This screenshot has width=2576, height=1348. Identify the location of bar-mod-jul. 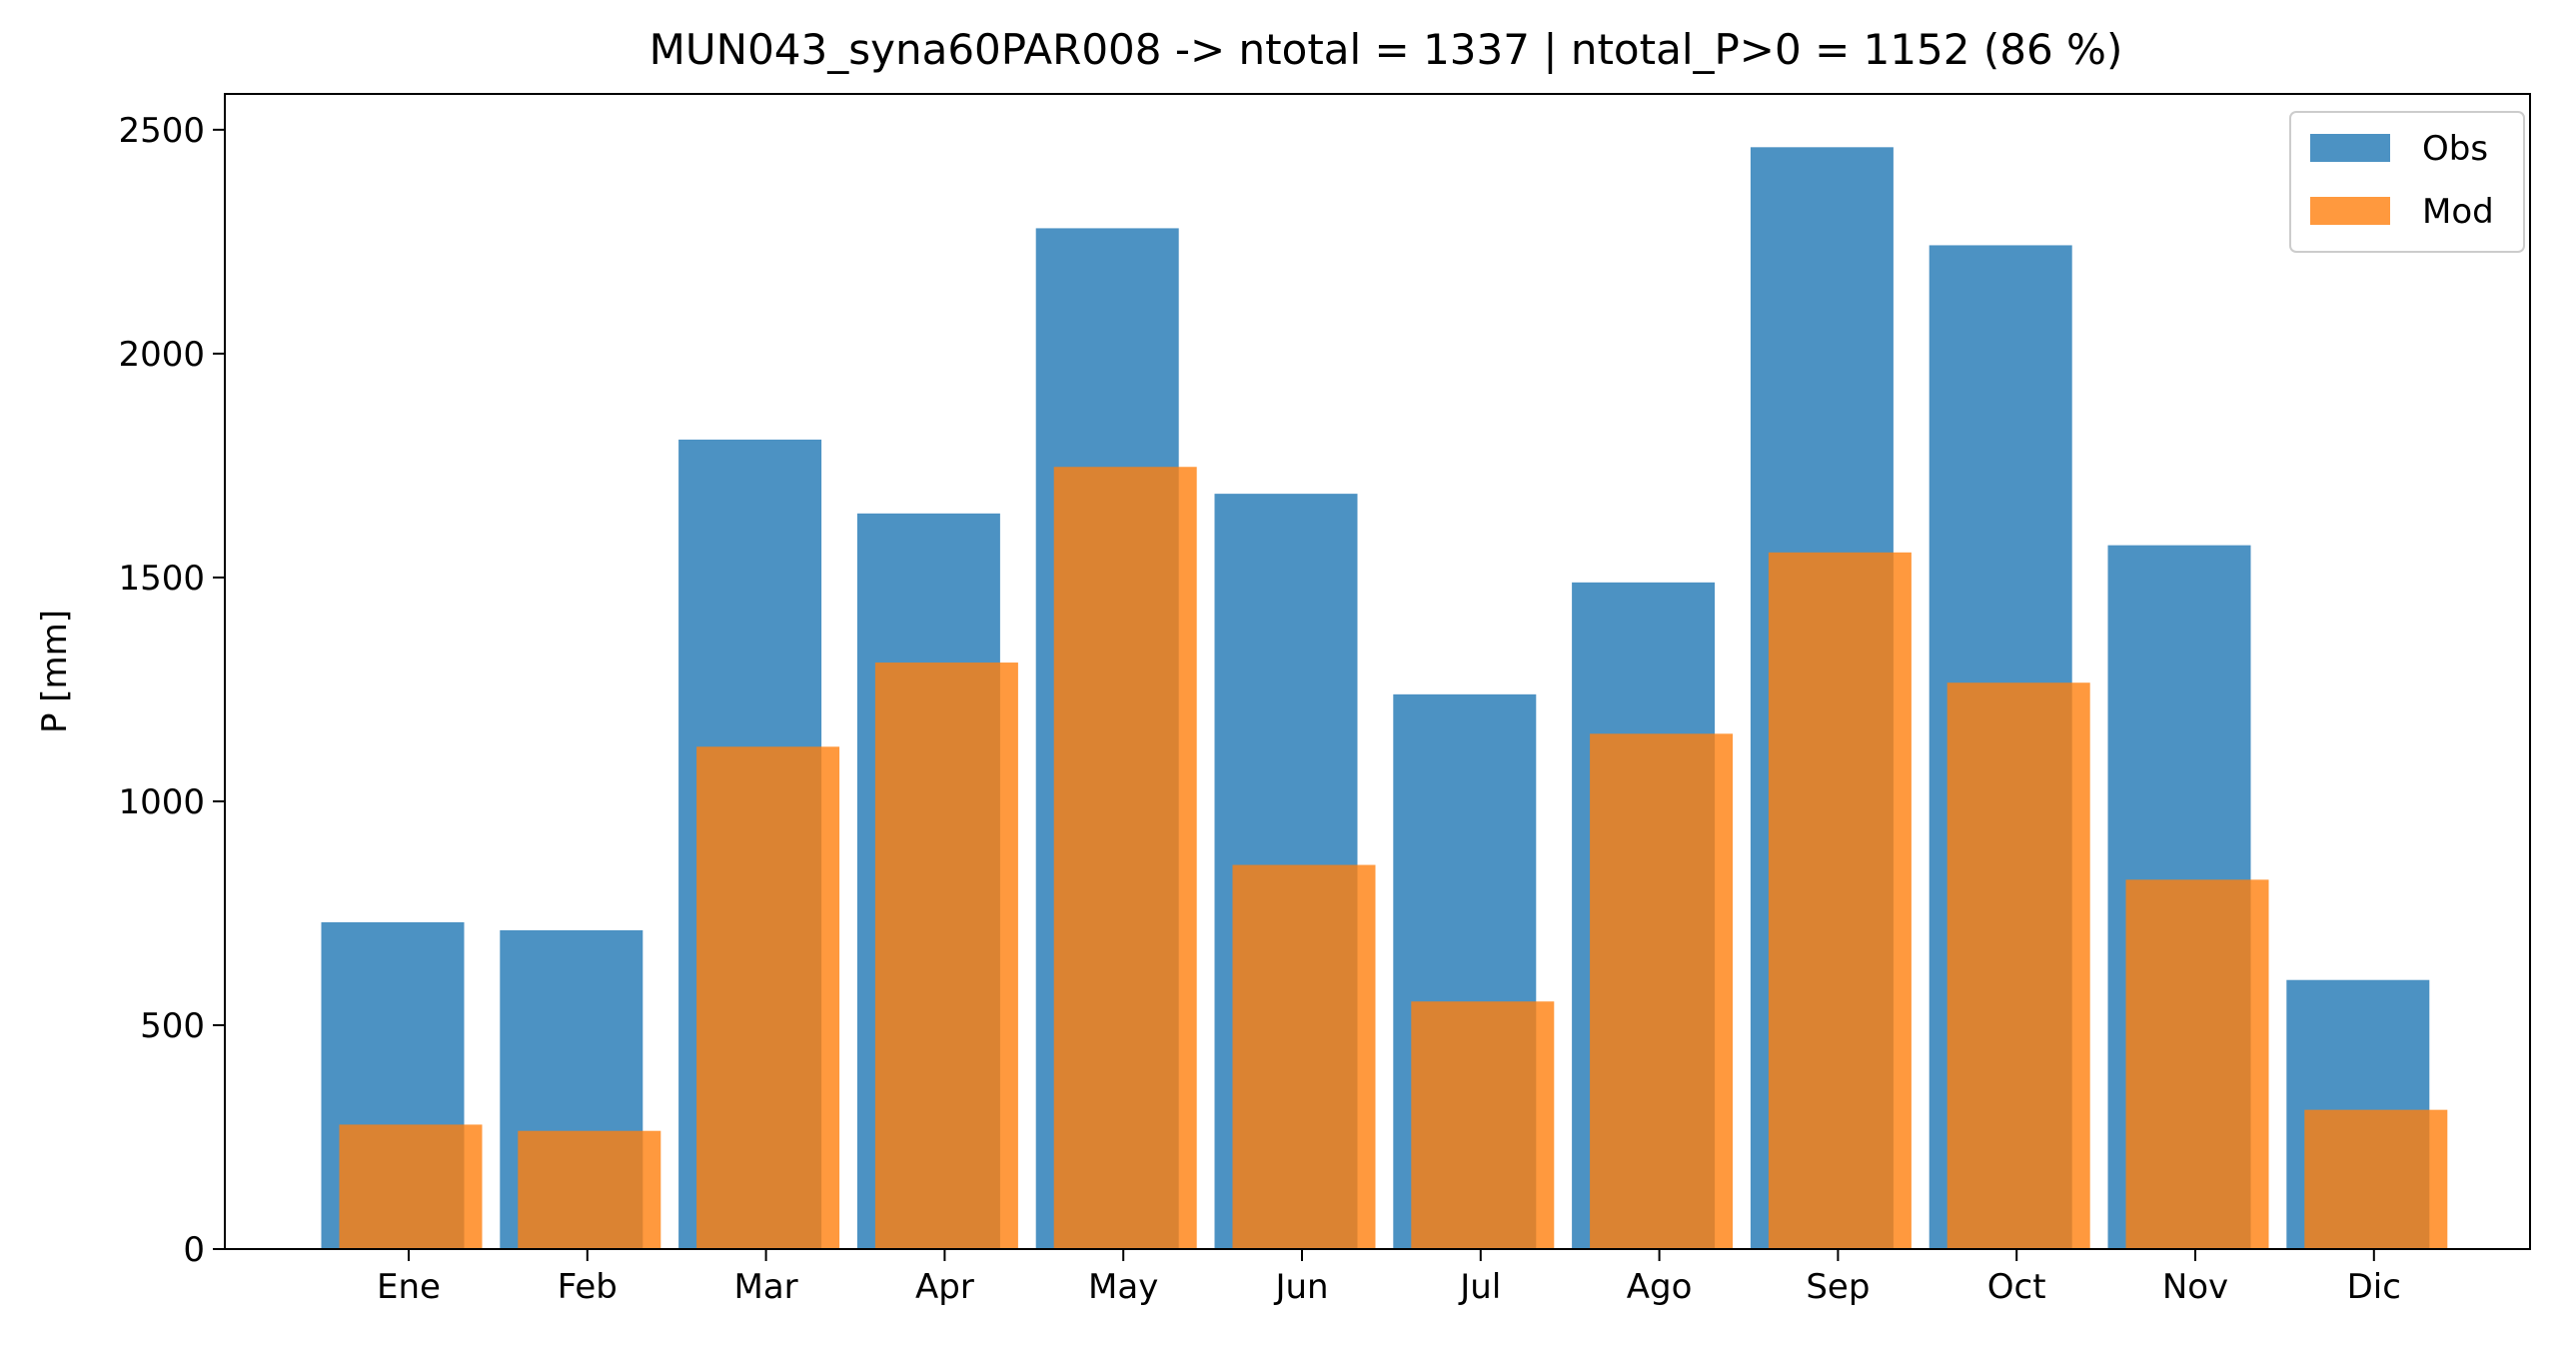
(1483, 1125).